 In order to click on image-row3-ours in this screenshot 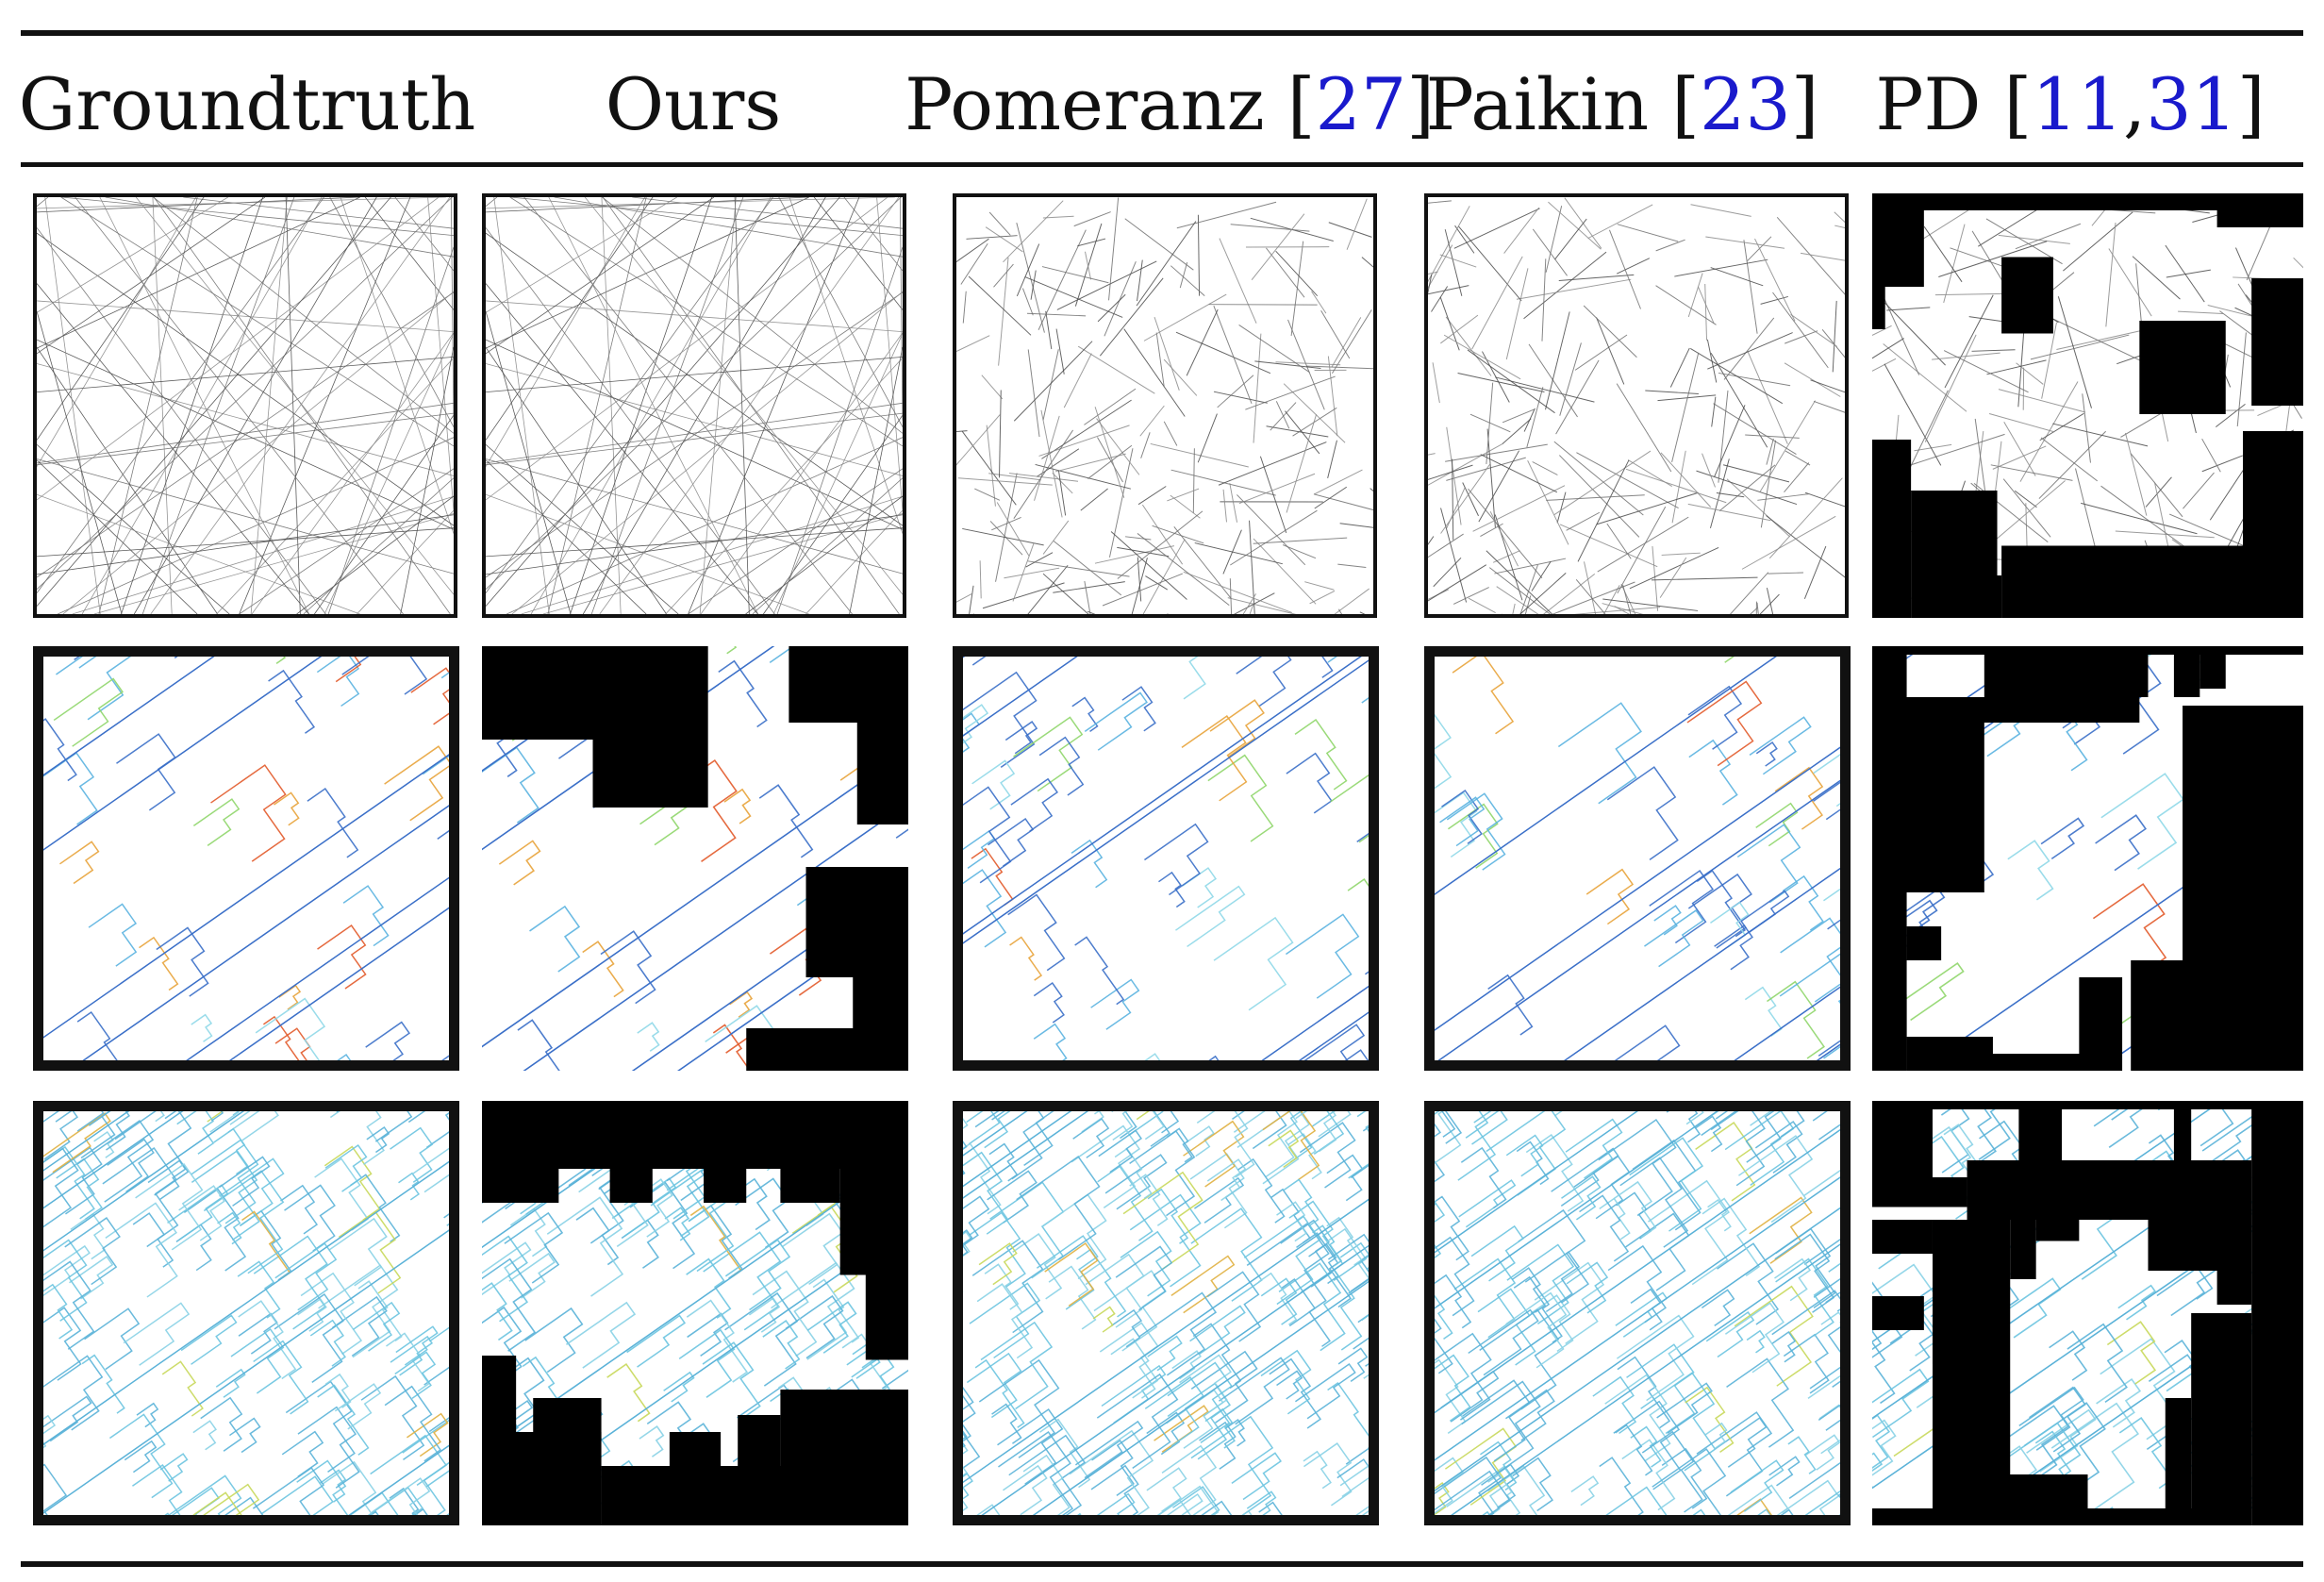, I will do `click(695, 1313)`.